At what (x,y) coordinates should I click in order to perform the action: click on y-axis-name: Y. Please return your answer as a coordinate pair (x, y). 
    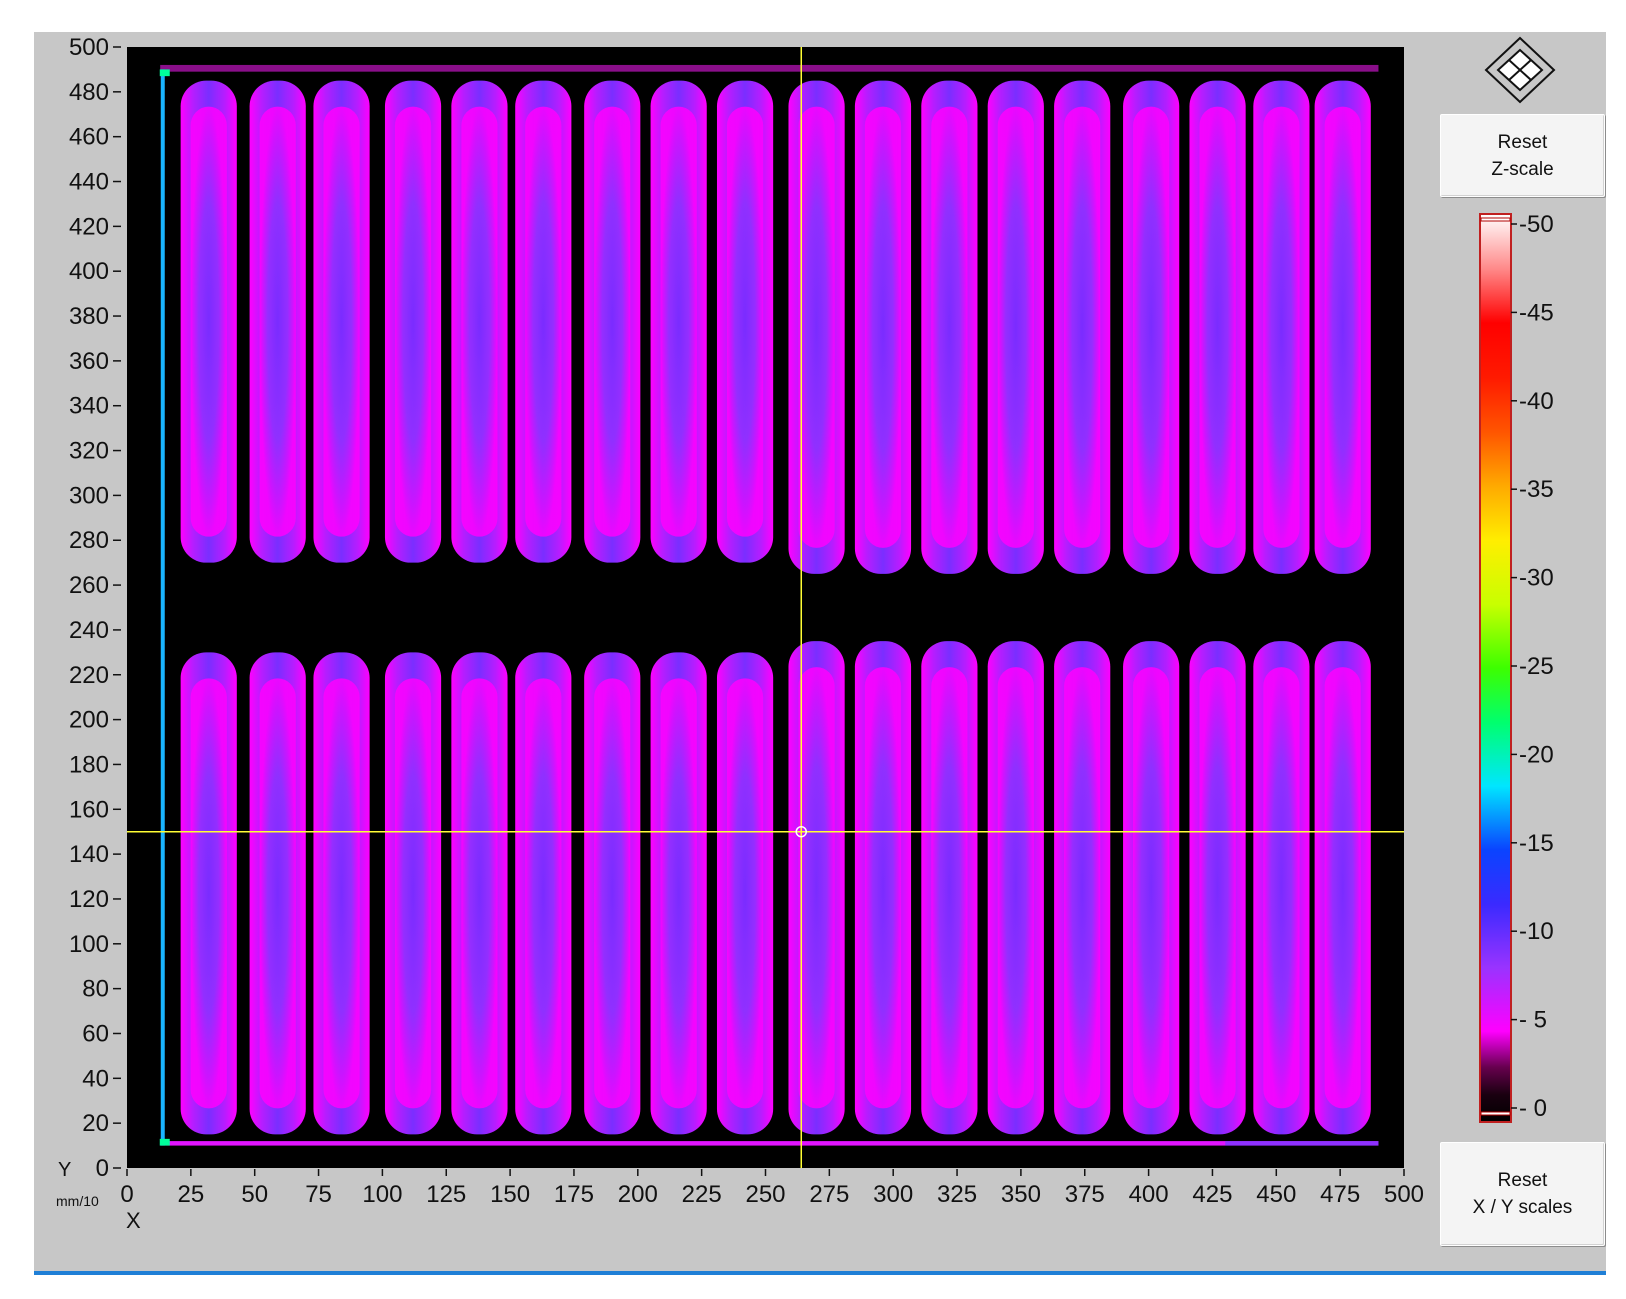
    Looking at the image, I should click on (64, 1170).